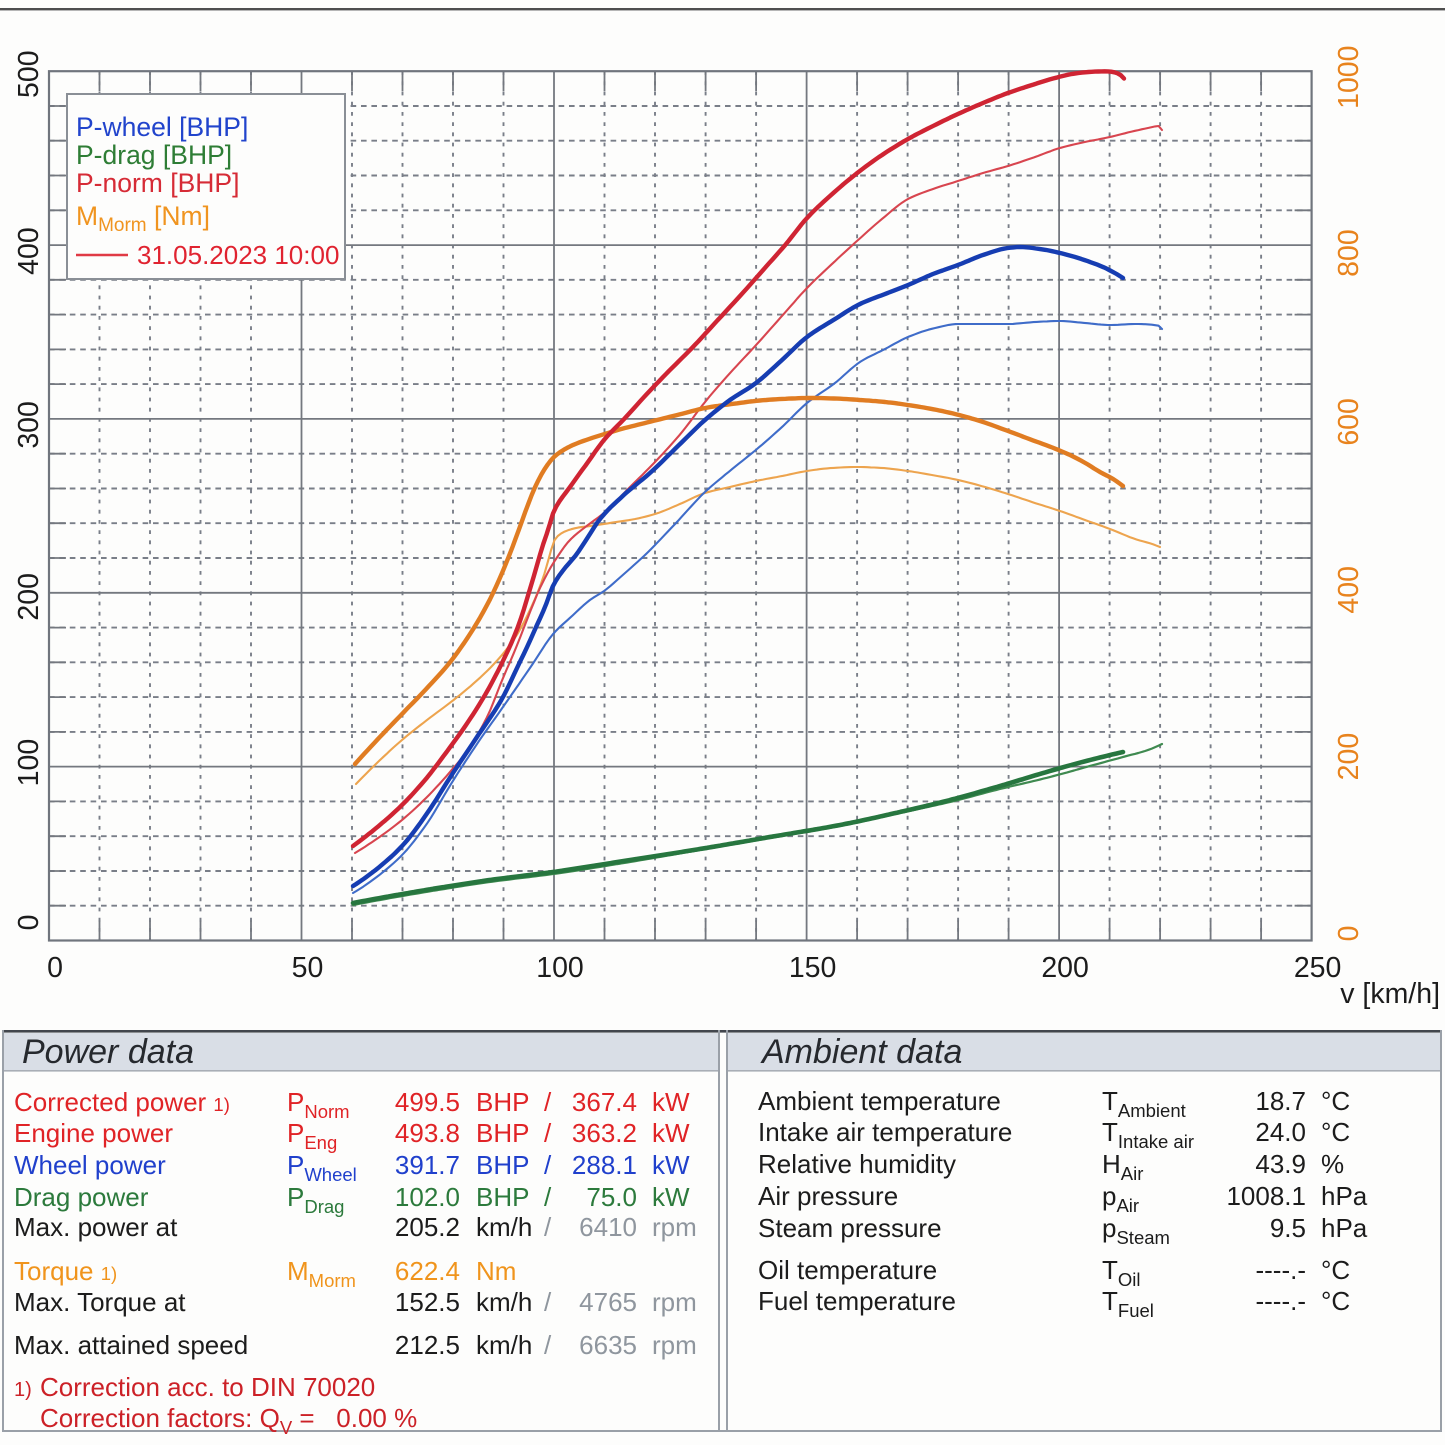  Describe the element at coordinates (427, 1165) in the screenshot. I see `svg-text: 391.7` at that location.